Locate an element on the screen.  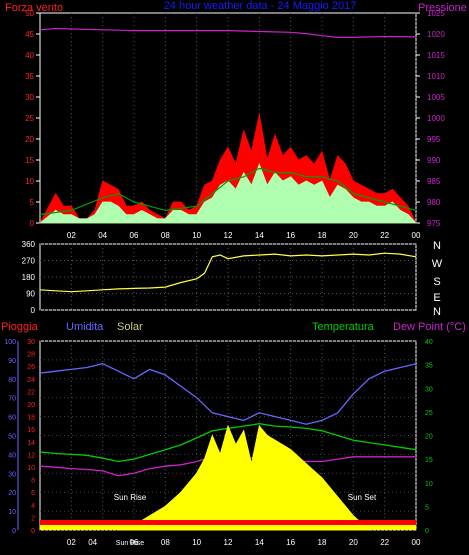
pressure-tick-label: 1015 is located at coordinates (436, 55).